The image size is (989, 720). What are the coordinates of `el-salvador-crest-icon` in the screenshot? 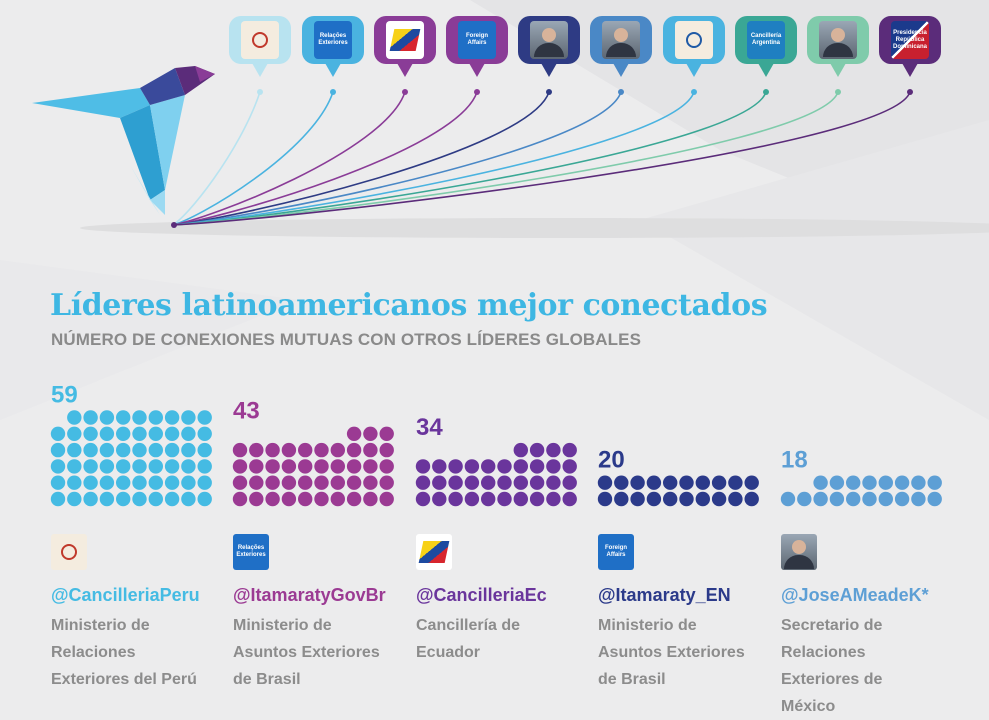 It's located at (694, 40).